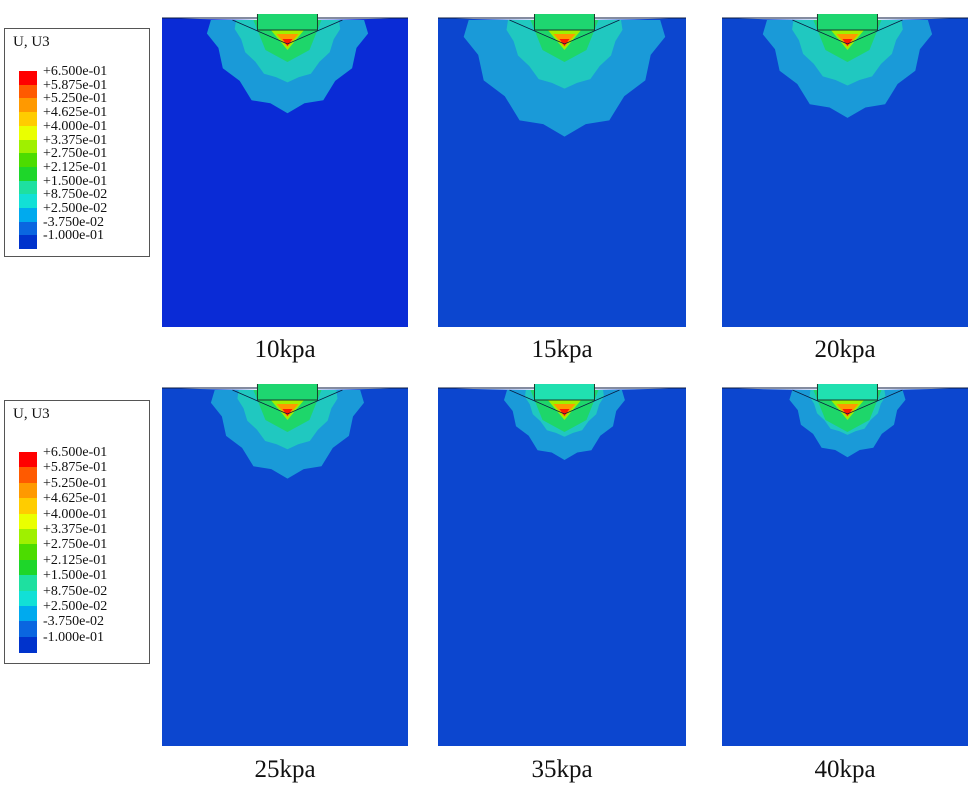  Describe the element at coordinates (285, 769) in the screenshot. I see `panel-label-25kpa: 25kpa` at that location.